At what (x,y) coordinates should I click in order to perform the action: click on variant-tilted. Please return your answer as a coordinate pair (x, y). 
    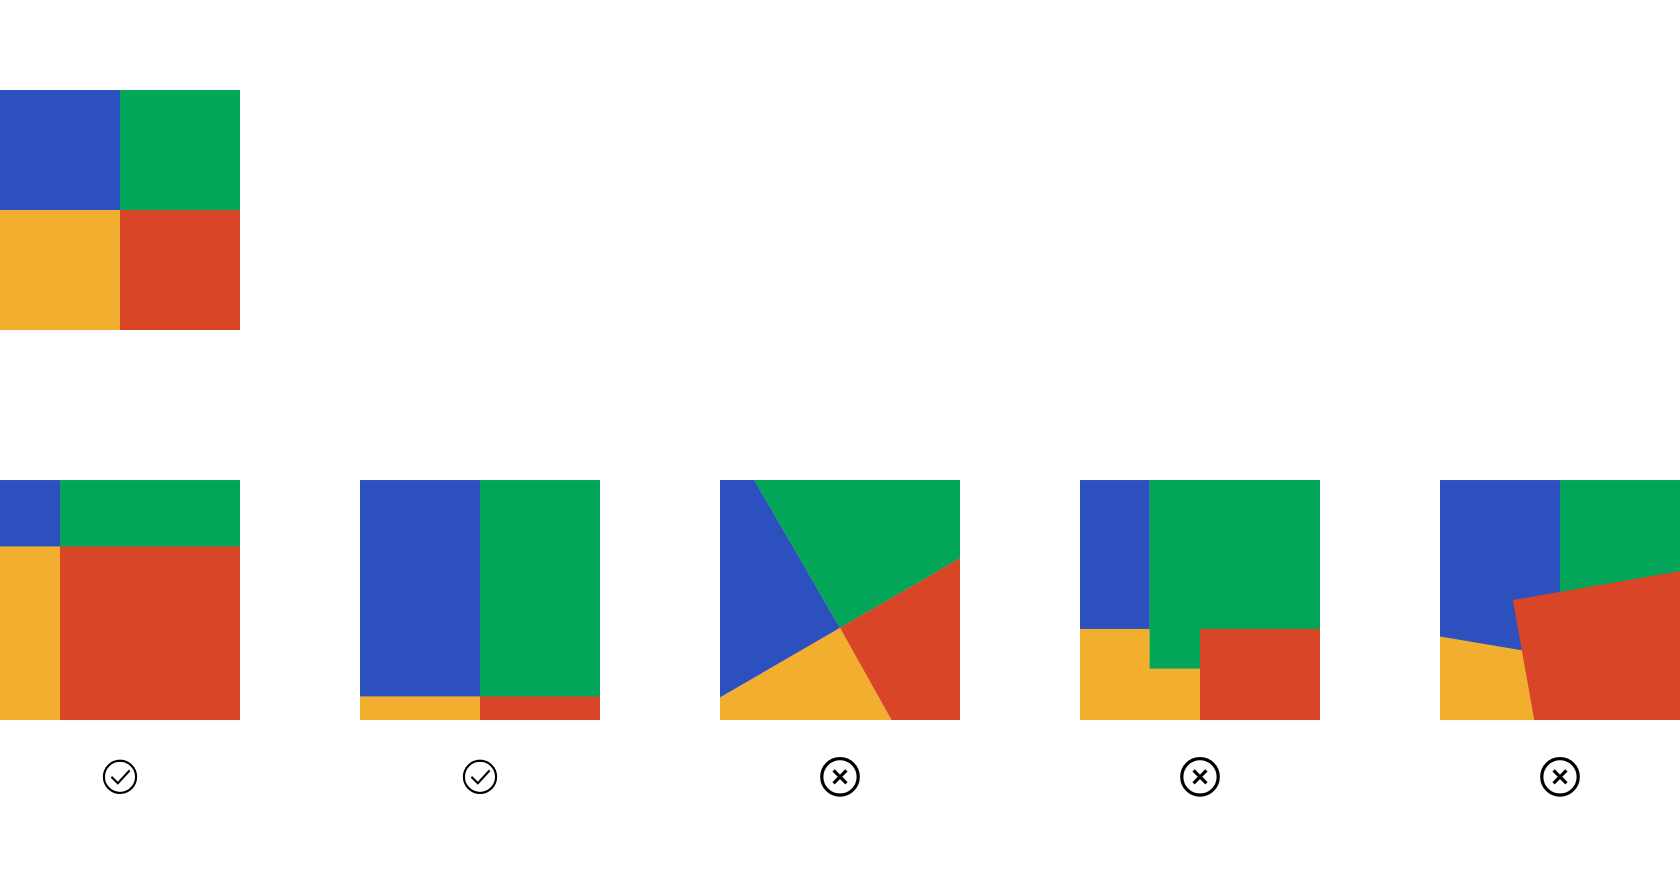
    Looking at the image, I should click on (1560, 600).